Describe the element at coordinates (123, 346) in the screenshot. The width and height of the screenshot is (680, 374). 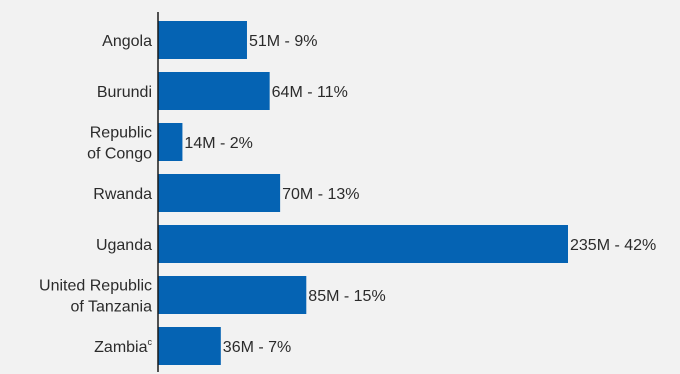
I see `category-label: Zambiac` at that location.